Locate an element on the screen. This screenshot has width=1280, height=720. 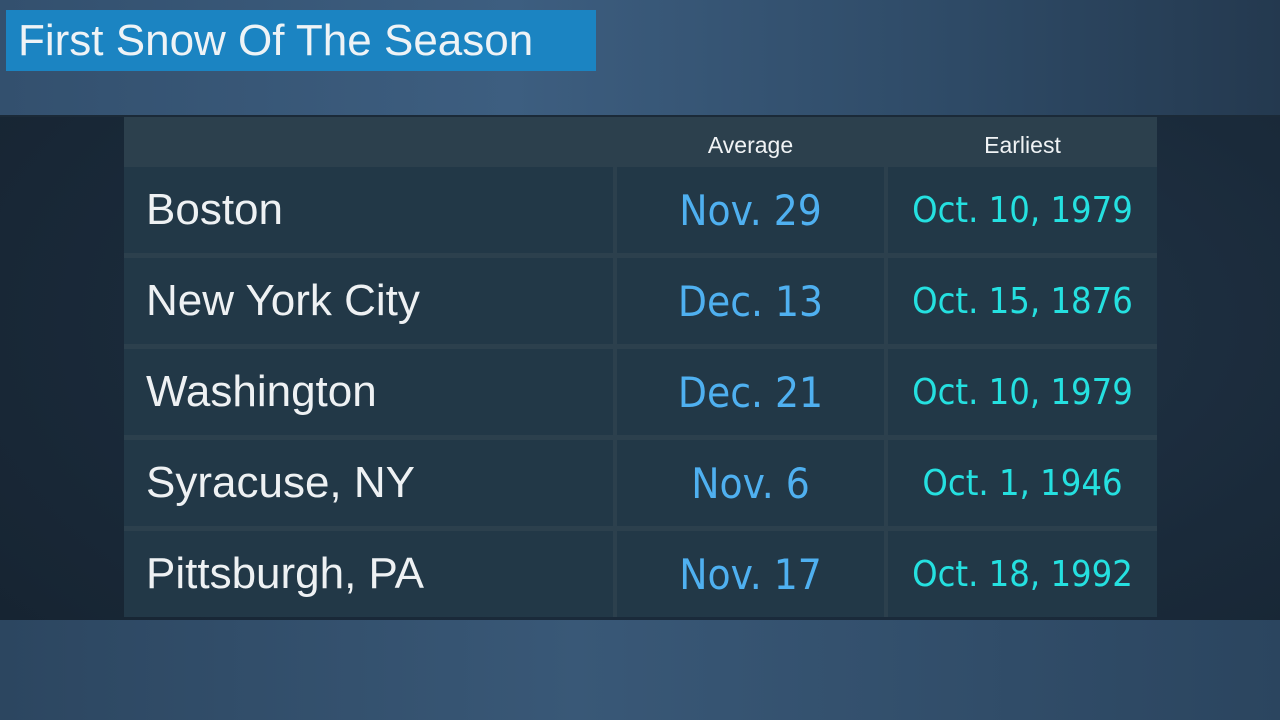
average-date-cell: Nov. 17 is located at coordinates (750, 574).